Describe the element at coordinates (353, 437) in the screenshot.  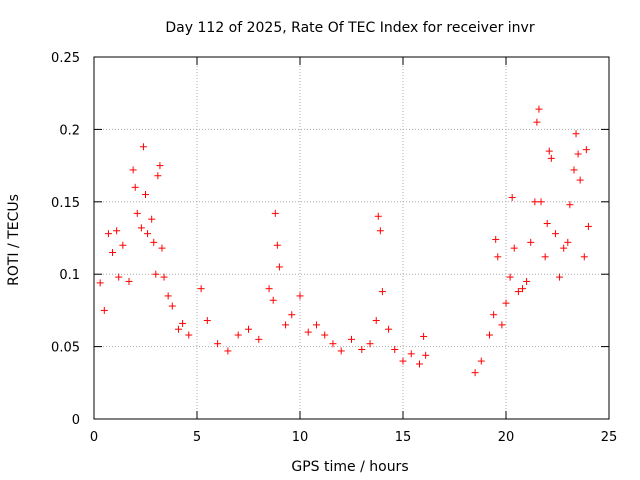
I see `x-tick-labels: 0 5 10 15 20 25` at that location.